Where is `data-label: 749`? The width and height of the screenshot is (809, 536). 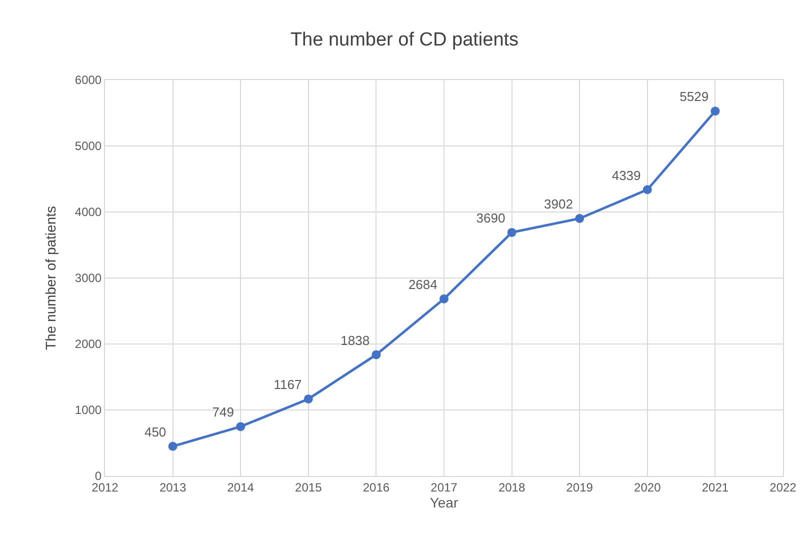 data-label: 749 is located at coordinates (223, 412).